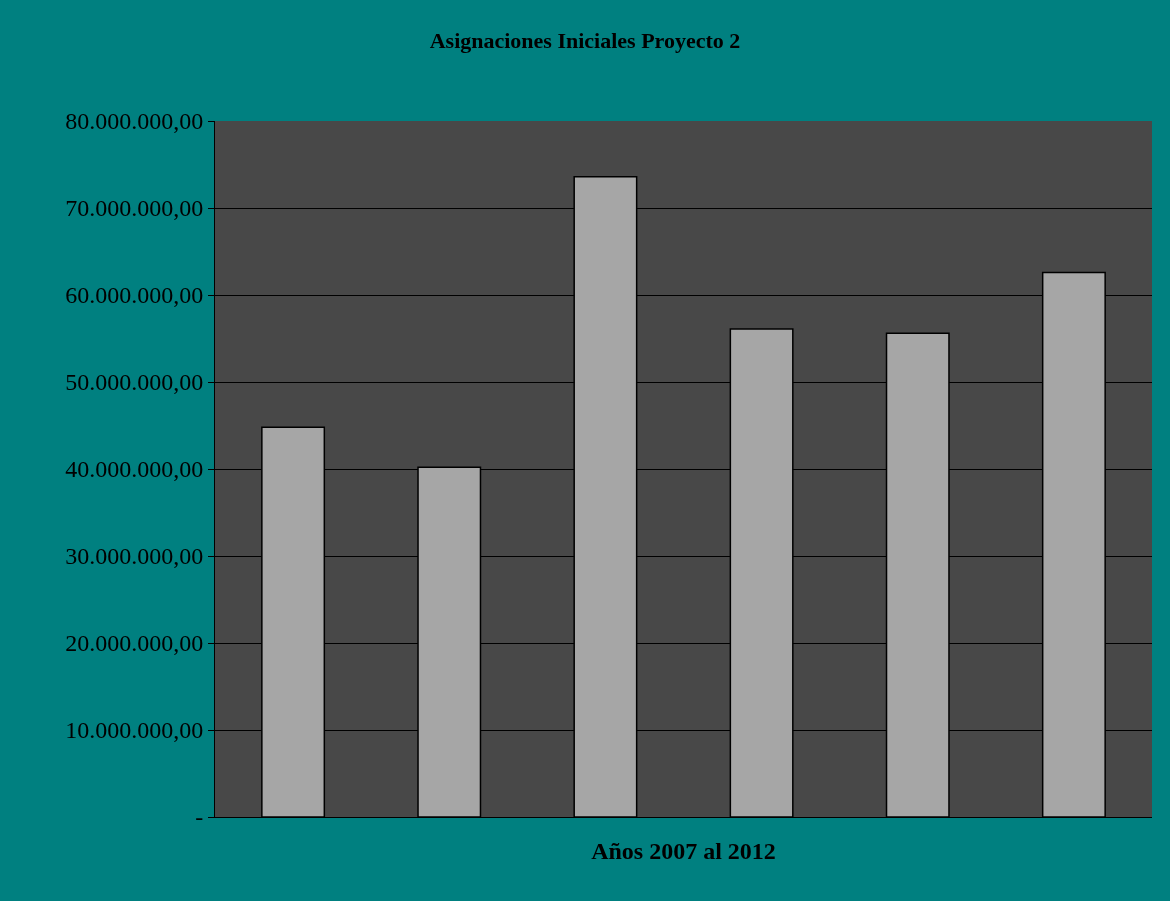 The width and height of the screenshot is (1170, 901). What do you see at coordinates (134, 382) in the screenshot?
I see `y-tick-label: 50.000.000,00` at bounding box center [134, 382].